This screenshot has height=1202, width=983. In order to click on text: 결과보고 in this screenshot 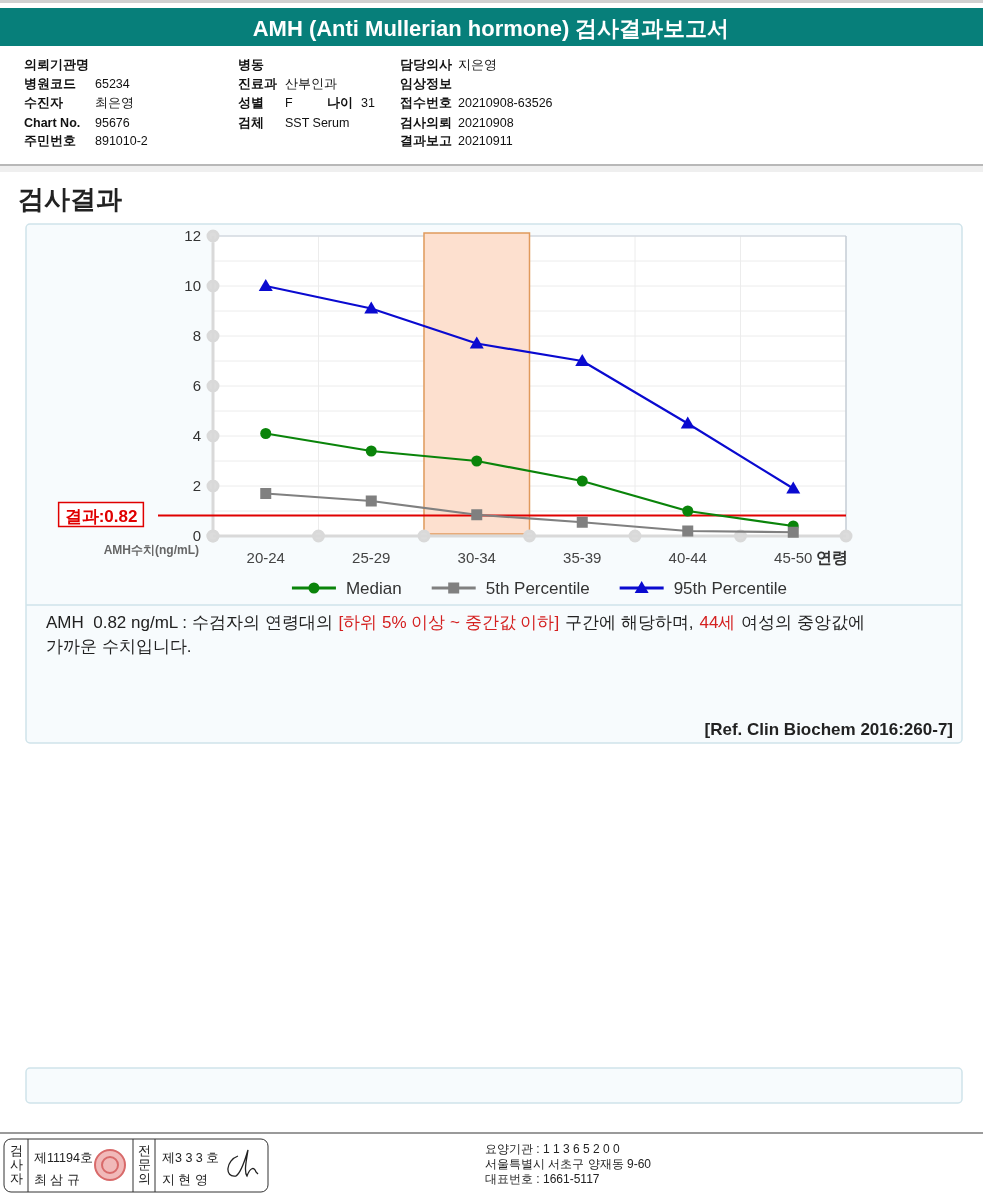, I will do `click(426, 141)`.